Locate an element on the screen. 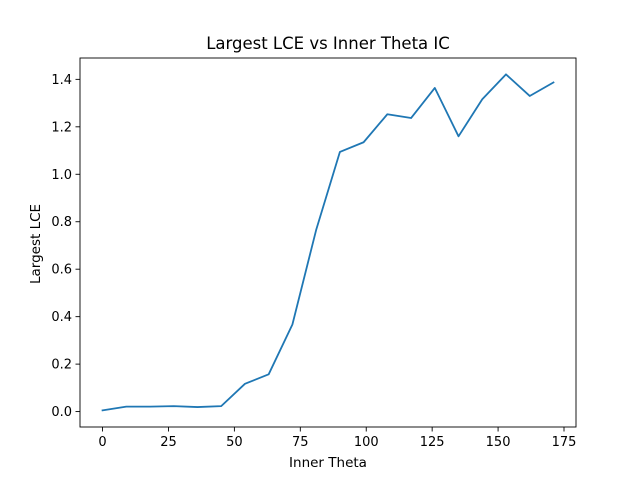  y-tick-label: 0.6 is located at coordinates (61, 270).